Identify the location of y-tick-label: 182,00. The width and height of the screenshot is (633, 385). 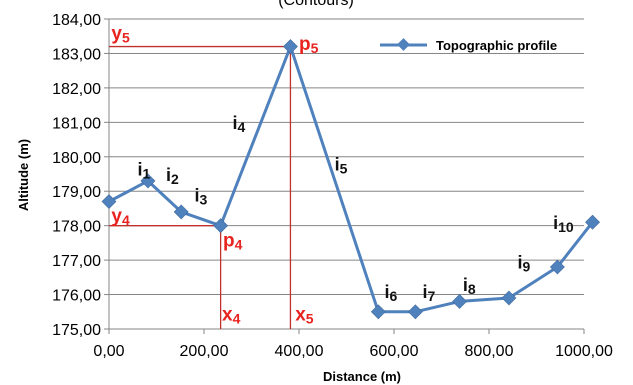
(76, 89).